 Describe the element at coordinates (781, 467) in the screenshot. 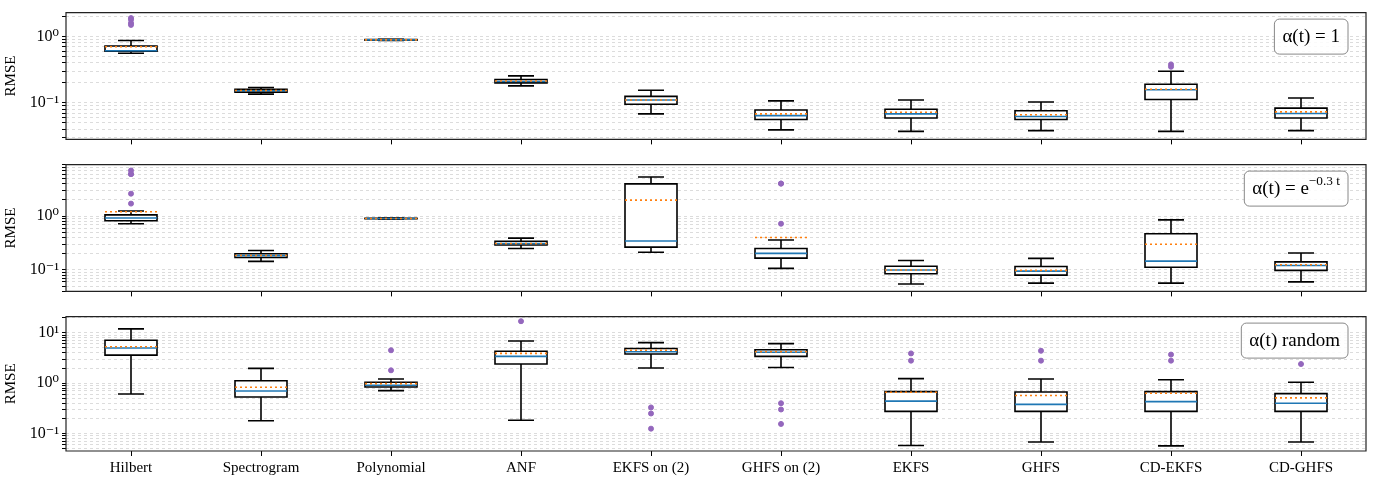

I see `x-tick-label: GHFS on (2)` at that location.